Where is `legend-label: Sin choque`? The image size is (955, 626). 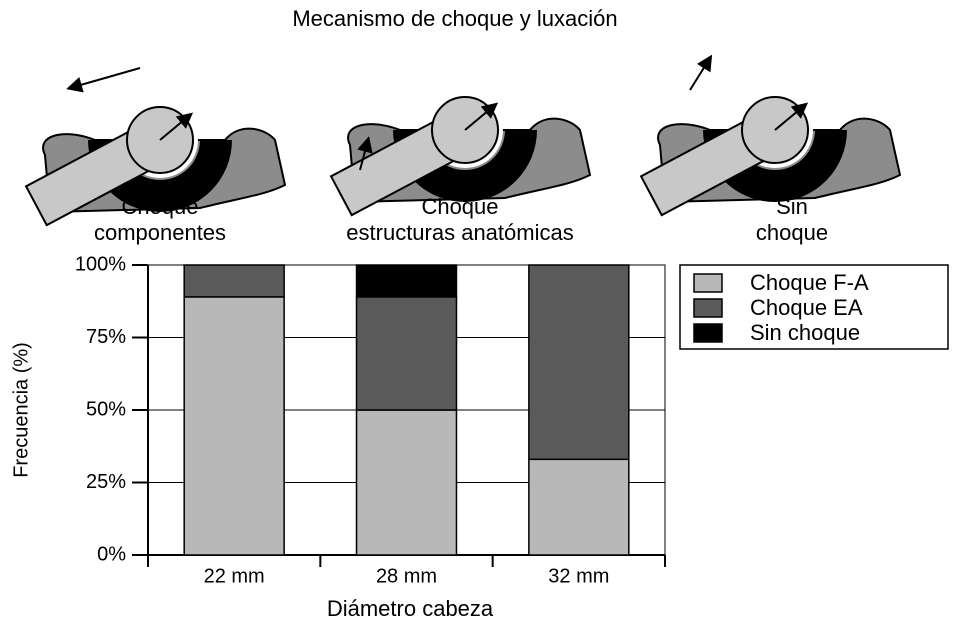 legend-label: Sin choque is located at coordinates (805, 332).